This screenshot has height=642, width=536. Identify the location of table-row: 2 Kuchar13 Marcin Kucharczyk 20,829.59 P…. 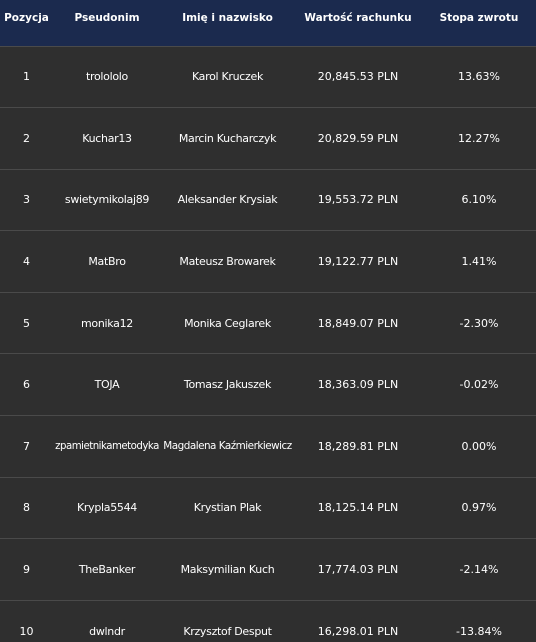
(268, 138).